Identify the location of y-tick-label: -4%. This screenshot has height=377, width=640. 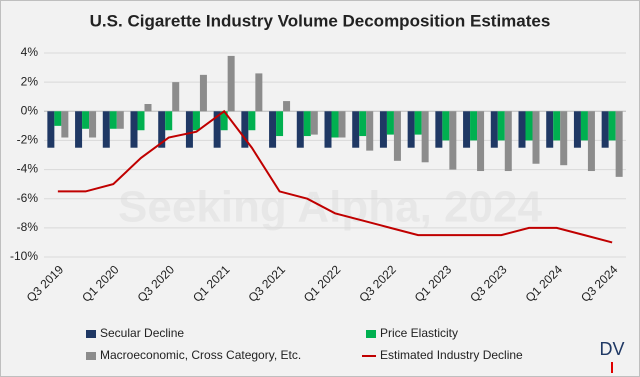
(28, 169).